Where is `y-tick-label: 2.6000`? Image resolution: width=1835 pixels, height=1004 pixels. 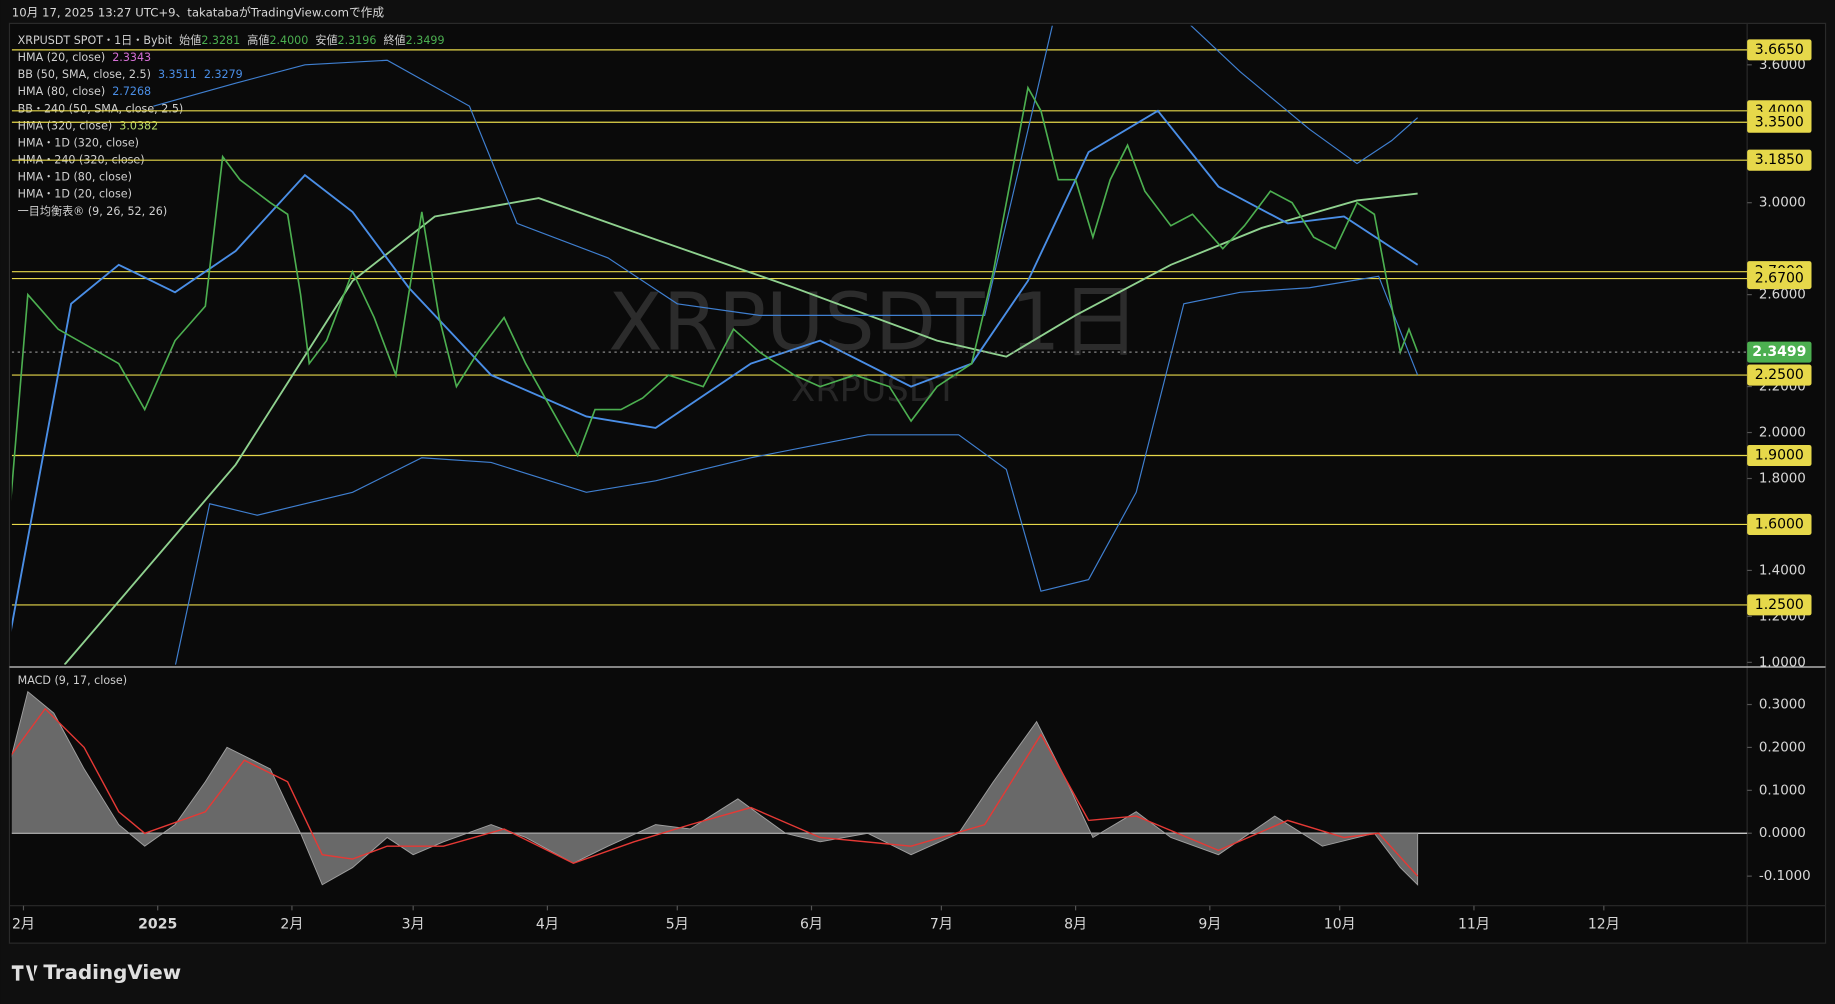 y-tick-label: 2.6000 is located at coordinates (1782, 295).